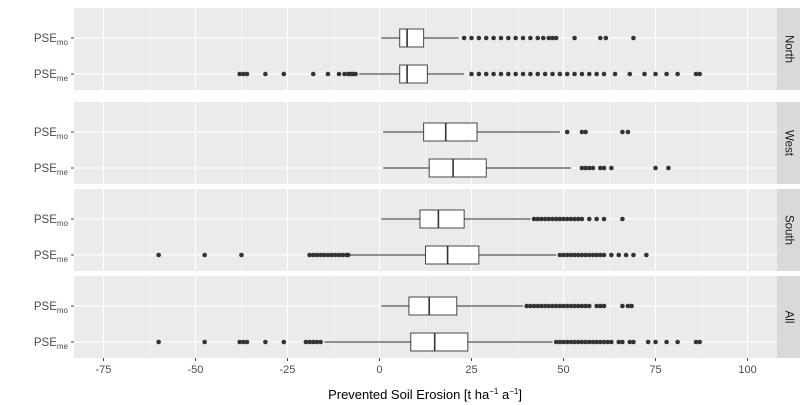  What do you see at coordinates (288, 370) in the screenshot?
I see `x-tick-label: -25` at bounding box center [288, 370].